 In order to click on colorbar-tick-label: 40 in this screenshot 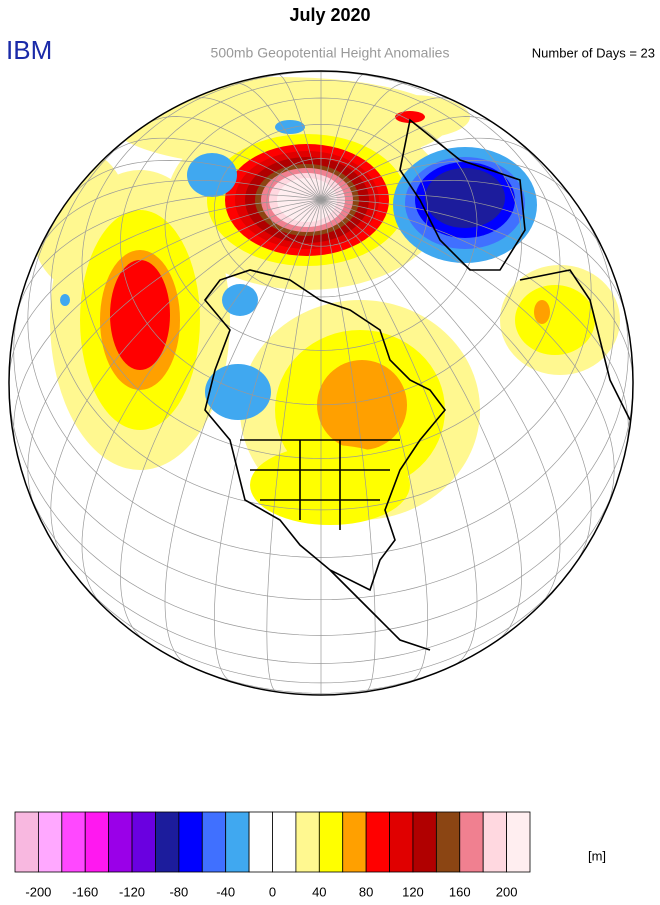, I will do `click(319, 891)`.